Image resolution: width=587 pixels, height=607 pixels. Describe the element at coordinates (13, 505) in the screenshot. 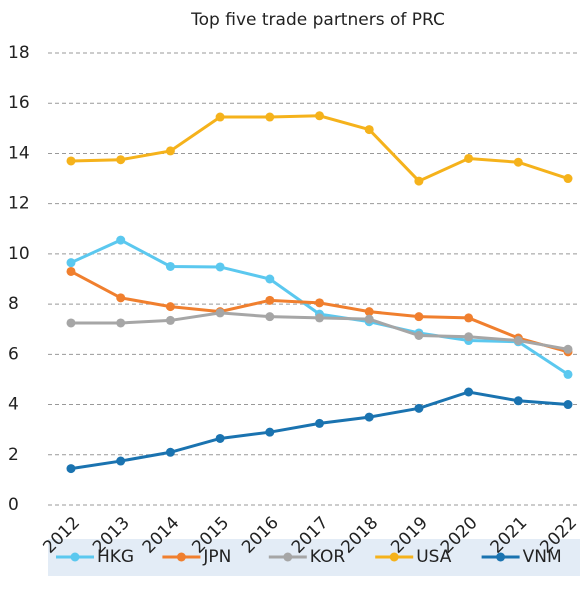

I see `y-tick-label: 0` at that location.